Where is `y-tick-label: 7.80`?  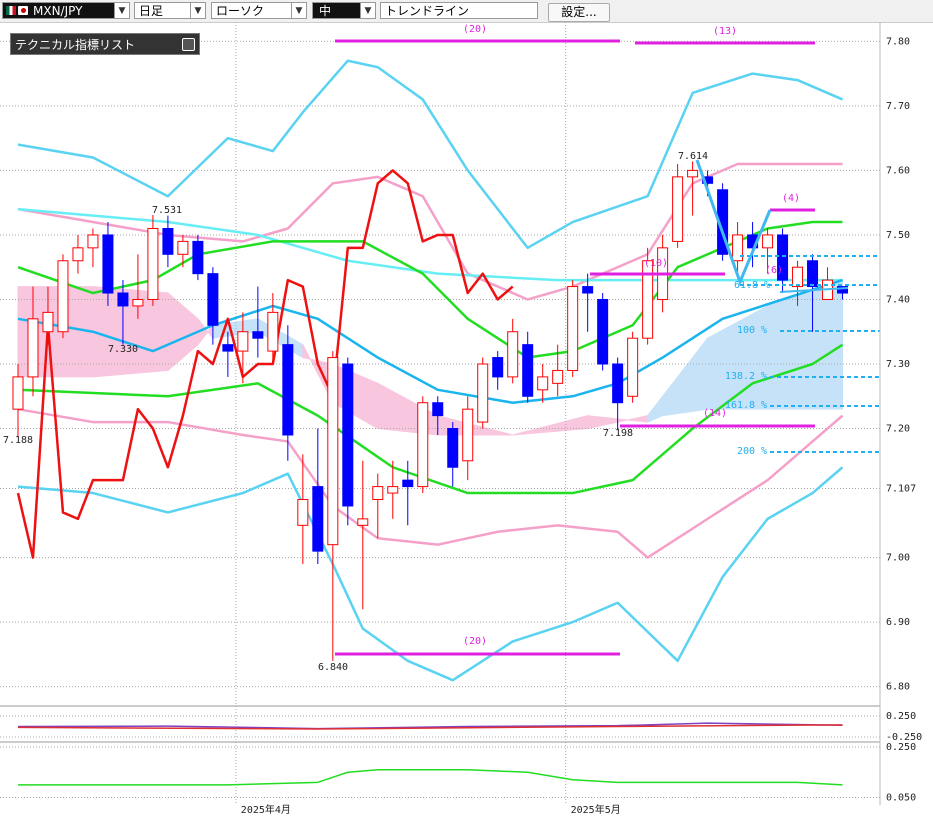
y-tick-label: 7.80 is located at coordinates (898, 41).